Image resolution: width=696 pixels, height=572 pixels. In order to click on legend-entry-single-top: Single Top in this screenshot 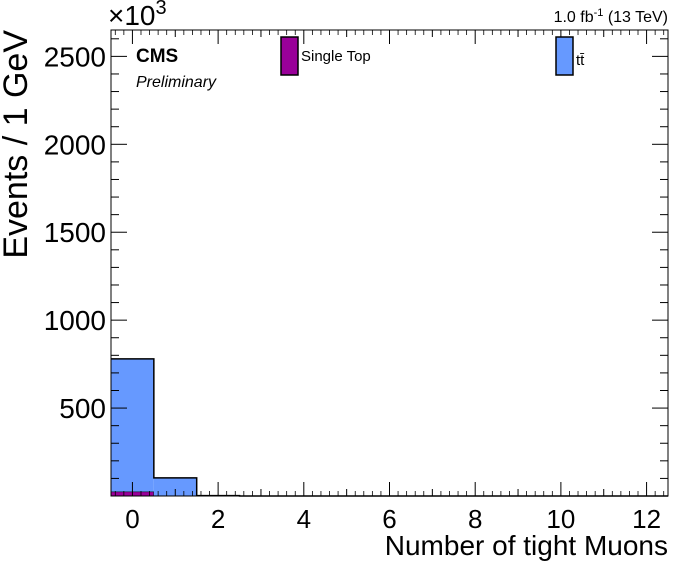, I will do `click(325, 56)`.